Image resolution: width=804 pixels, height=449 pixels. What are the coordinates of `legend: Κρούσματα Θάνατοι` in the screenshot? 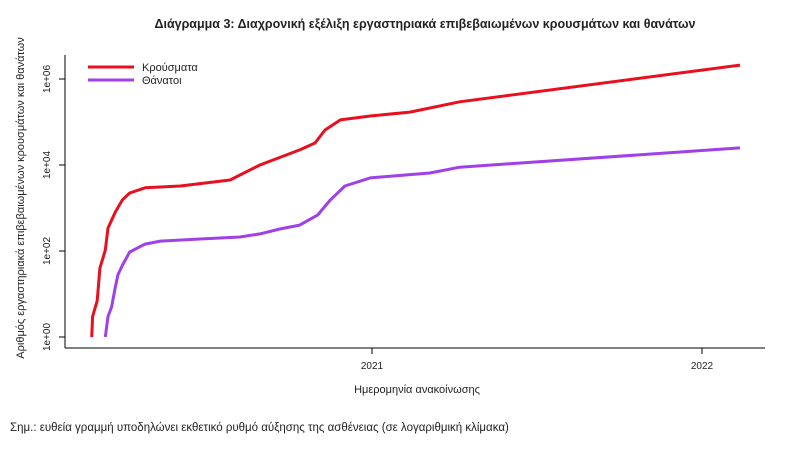 It's located at (143, 74).